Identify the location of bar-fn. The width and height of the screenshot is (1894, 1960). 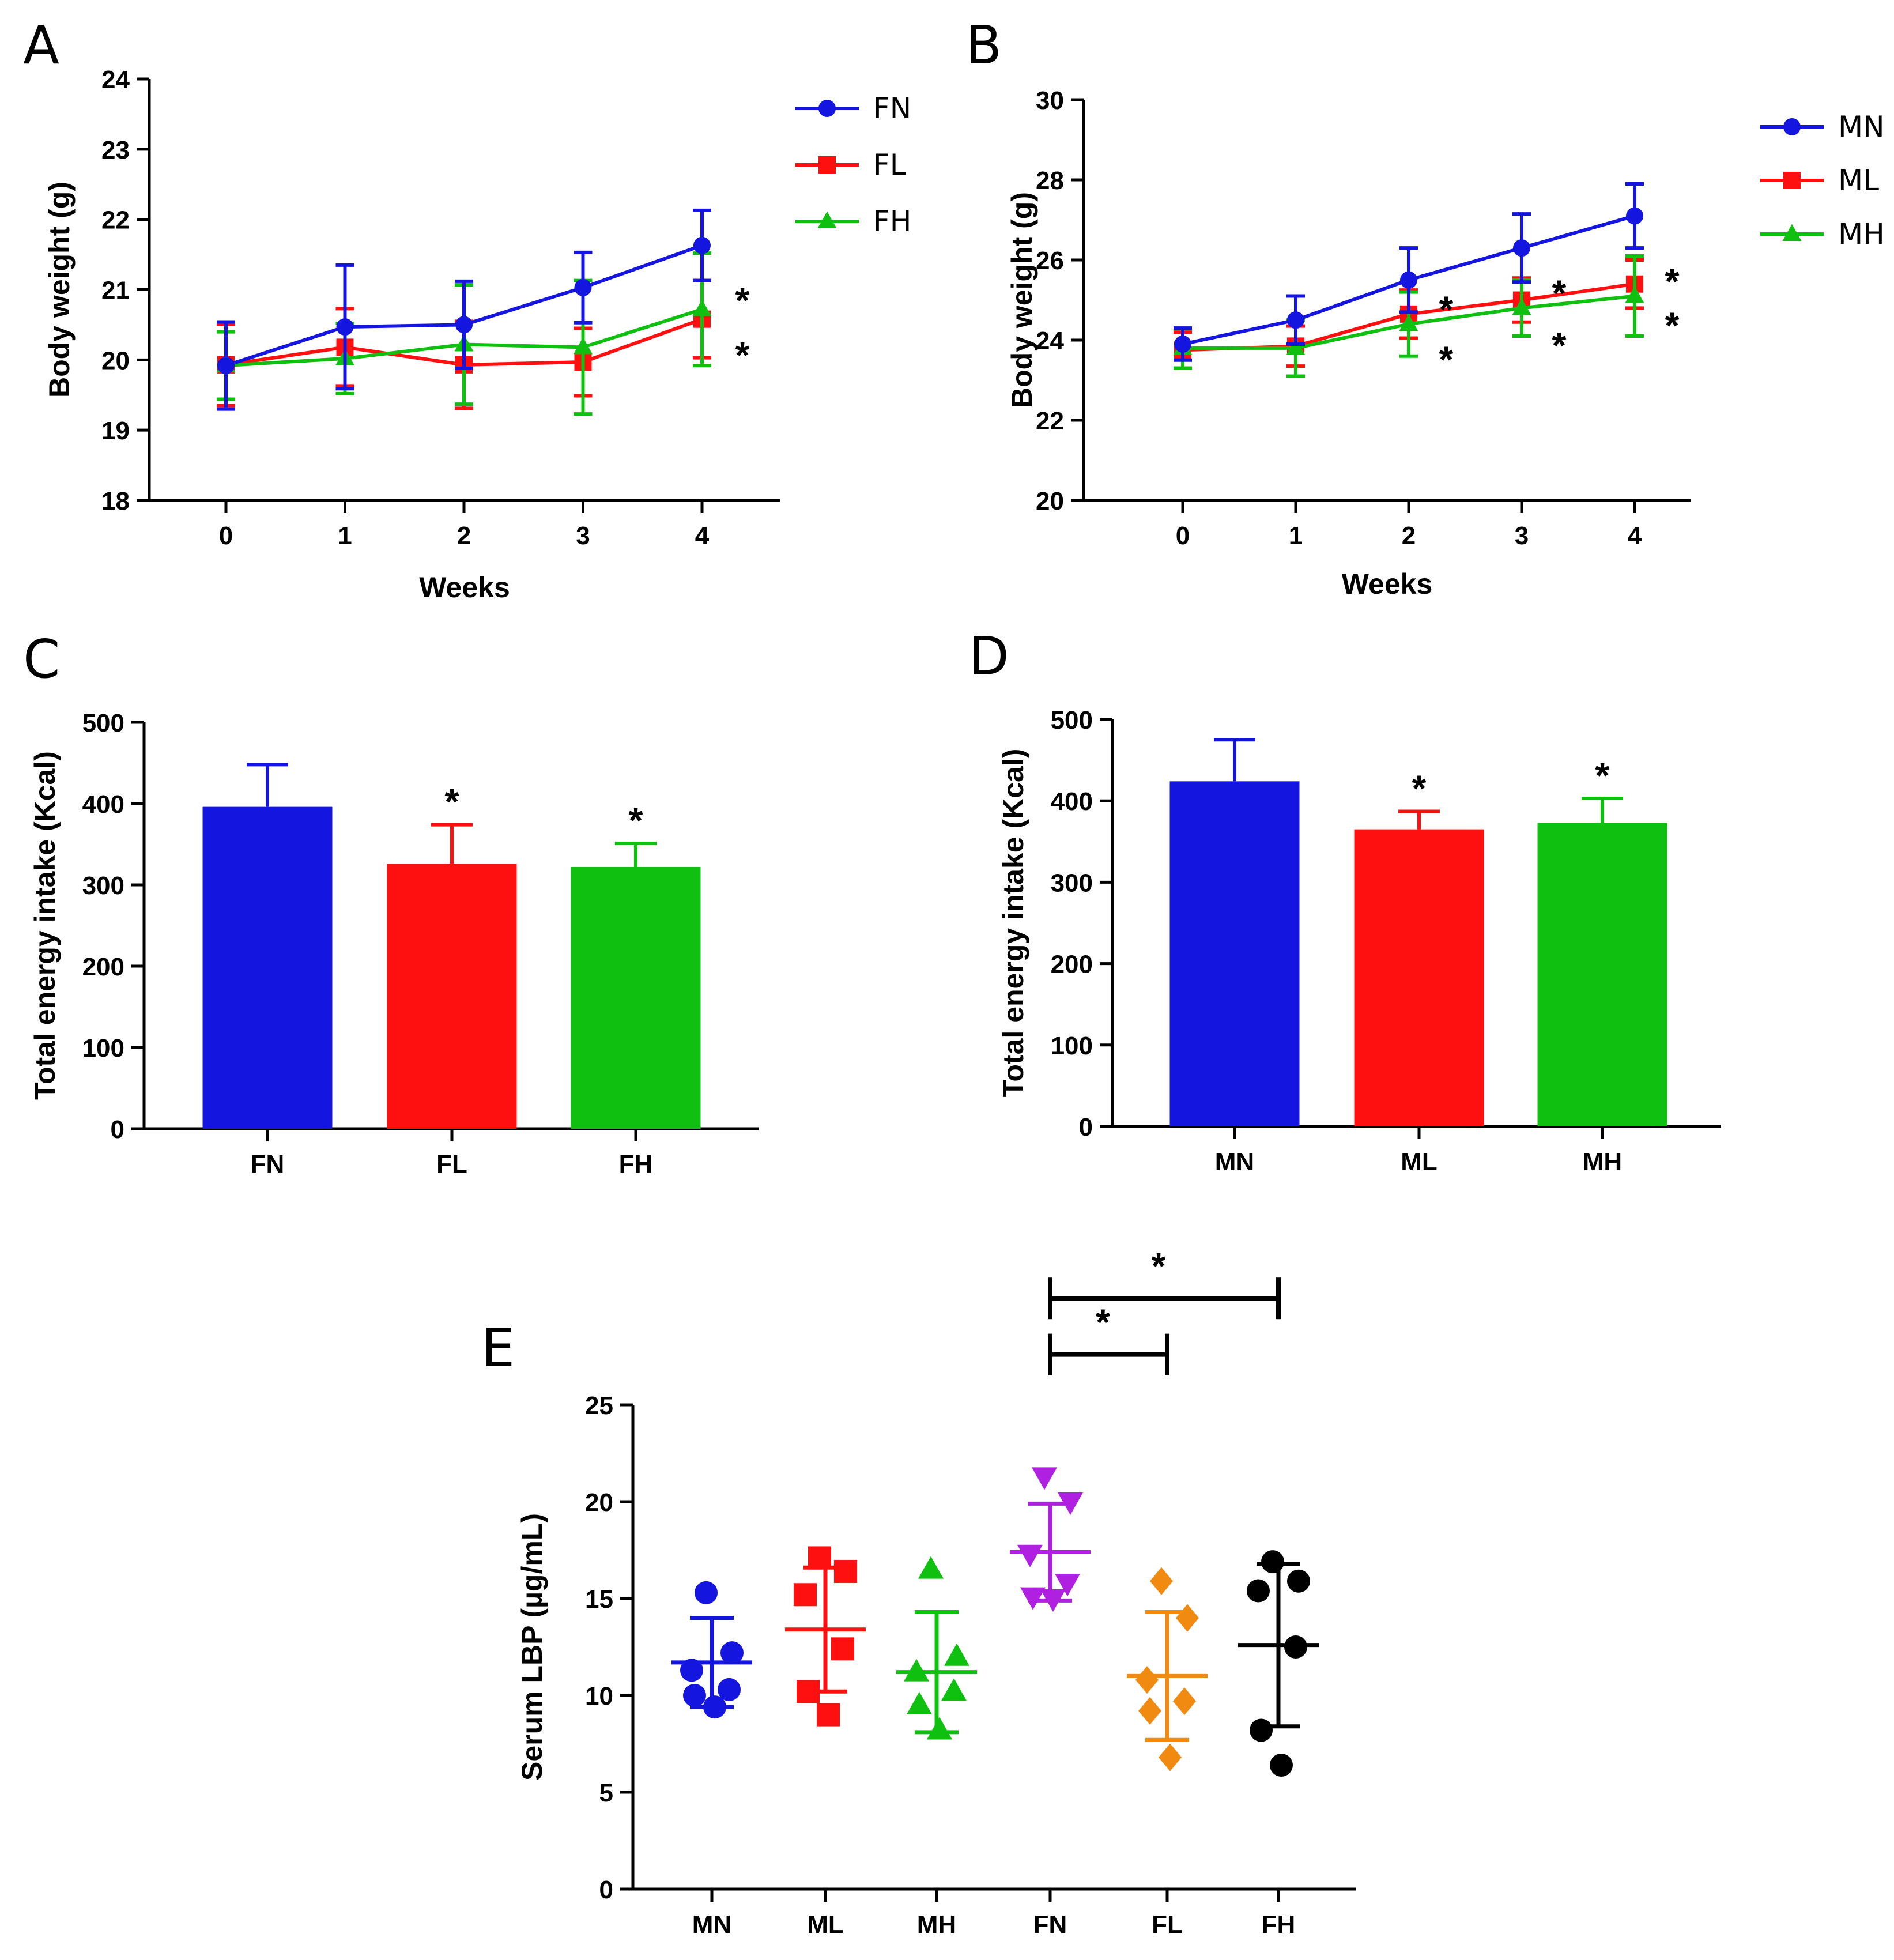
(267, 967).